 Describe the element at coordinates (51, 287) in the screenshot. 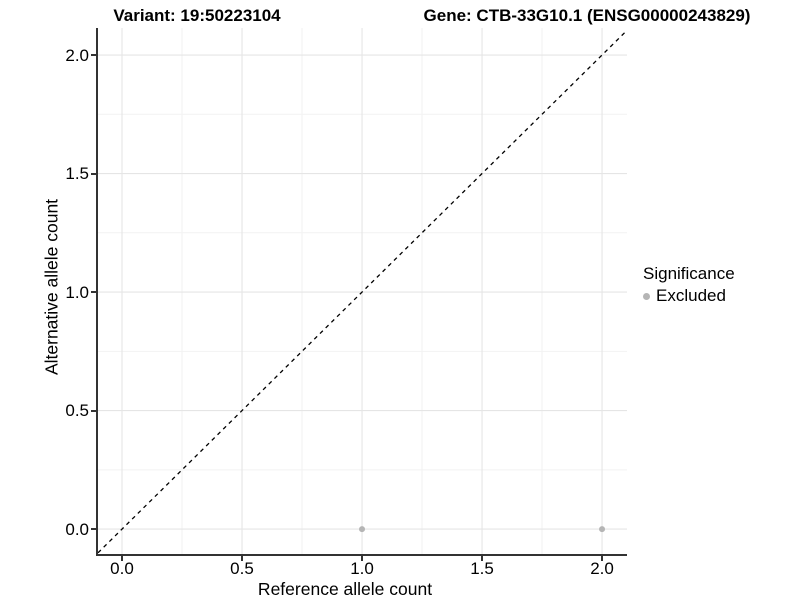

I see `y-axis-title: Alternative allele count` at that location.